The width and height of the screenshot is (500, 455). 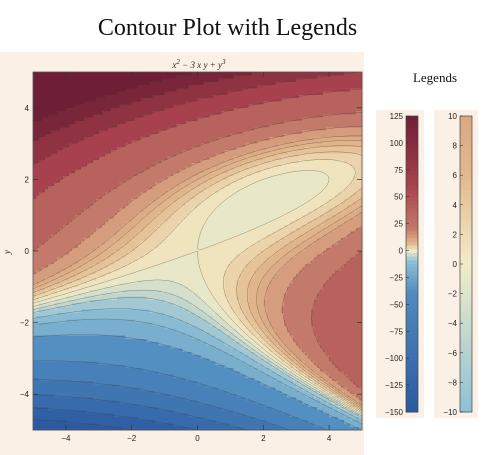 What do you see at coordinates (25, 323) in the screenshot?
I see `y-tick-label: −2` at bounding box center [25, 323].